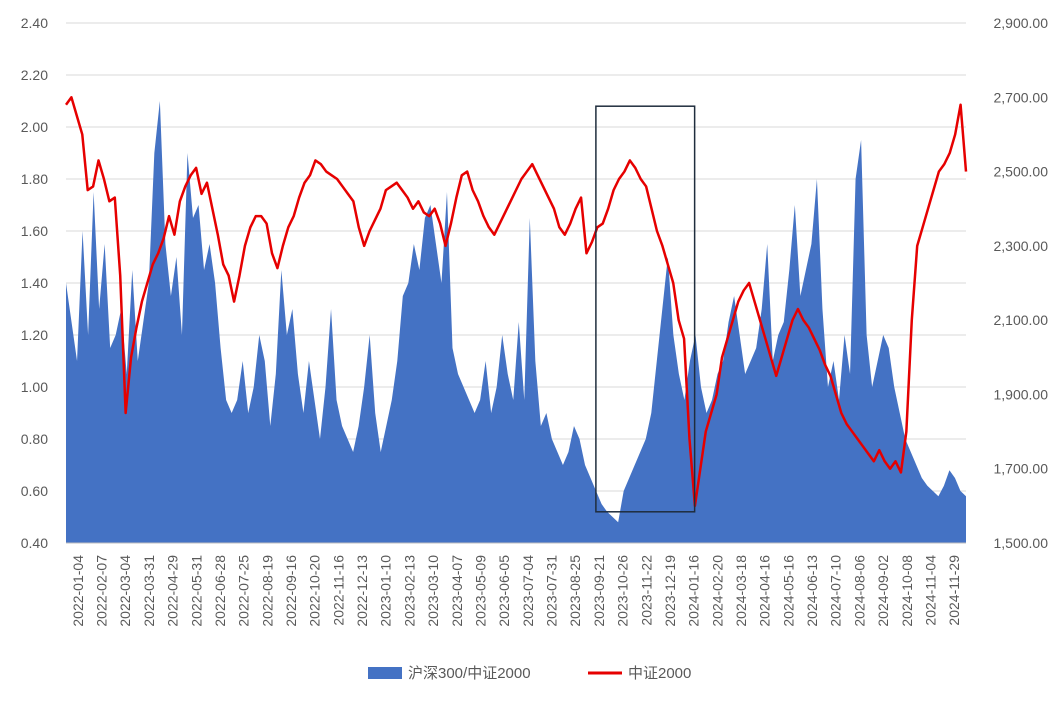 Image resolution: width=1062 pixels, height=705 pixels. I want to click on highlight-box, so click(645, 309).